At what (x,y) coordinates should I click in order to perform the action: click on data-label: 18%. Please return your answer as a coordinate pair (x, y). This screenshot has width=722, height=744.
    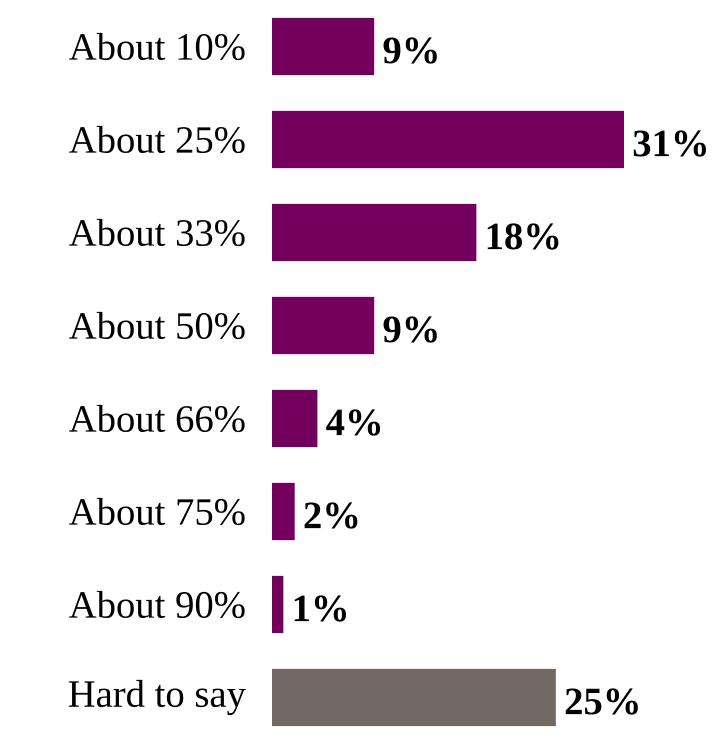
    Looking at the image, I should click on (523, 236).